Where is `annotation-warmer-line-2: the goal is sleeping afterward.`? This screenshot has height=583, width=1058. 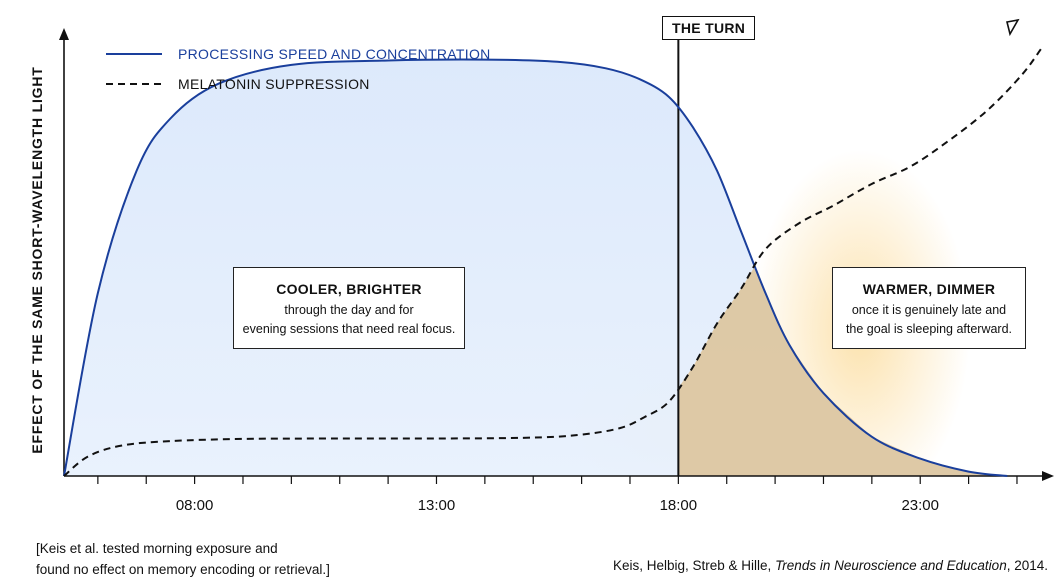 annotation-warmer-line-2: the goal is sleeping afterward. is located at coordinates (929, 329).